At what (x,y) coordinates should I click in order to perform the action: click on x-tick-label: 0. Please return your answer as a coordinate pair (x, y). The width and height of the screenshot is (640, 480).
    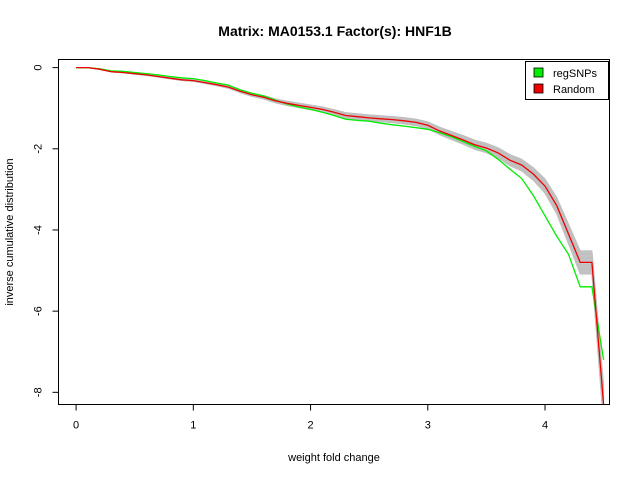
    Looking at the image, I should click on (76, 426).